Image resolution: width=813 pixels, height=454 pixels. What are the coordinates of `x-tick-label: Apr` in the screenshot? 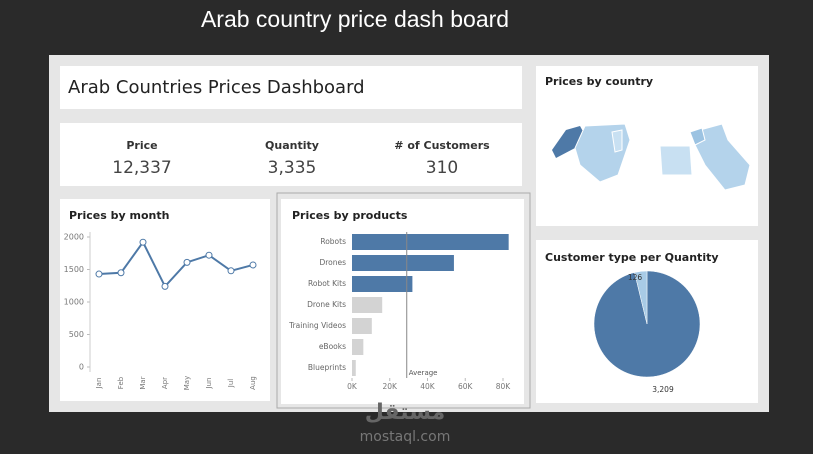 It's located at (165, 383).